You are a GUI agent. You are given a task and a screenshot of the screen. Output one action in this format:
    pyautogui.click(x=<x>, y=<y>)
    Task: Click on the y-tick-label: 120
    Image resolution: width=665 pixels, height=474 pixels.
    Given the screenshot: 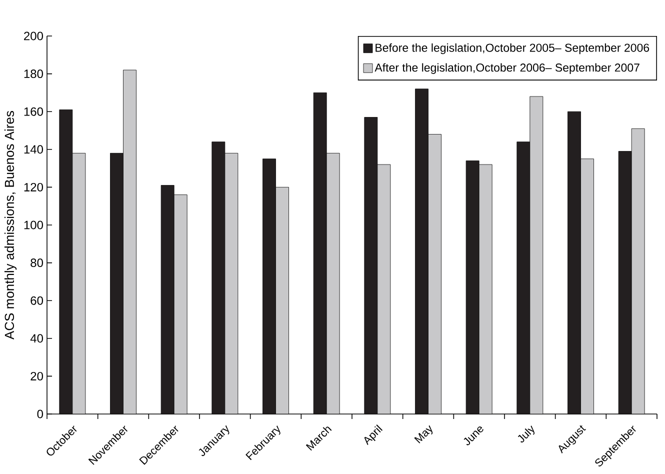 What is the action you would take?
    pyautogui.click(x=34, y=187)
    